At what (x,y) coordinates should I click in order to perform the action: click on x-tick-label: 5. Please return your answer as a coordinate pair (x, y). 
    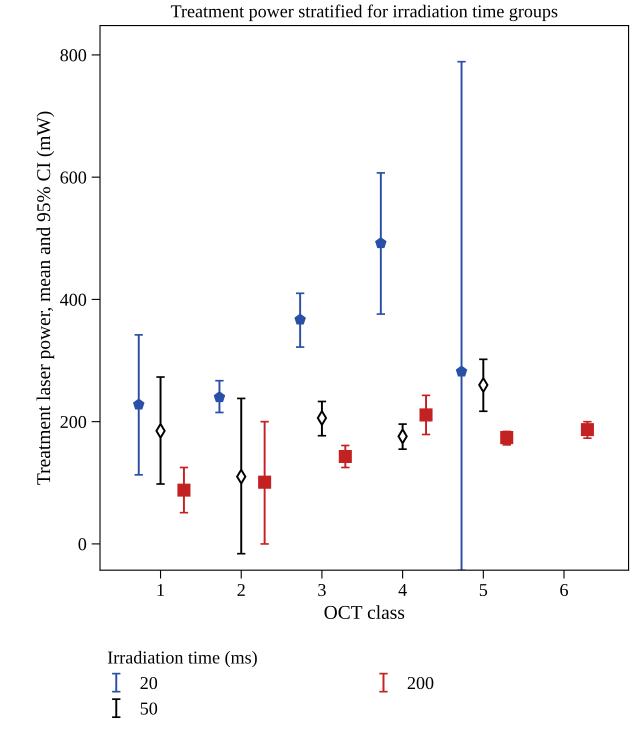
    Looking at the image, I should click on (484, 590).